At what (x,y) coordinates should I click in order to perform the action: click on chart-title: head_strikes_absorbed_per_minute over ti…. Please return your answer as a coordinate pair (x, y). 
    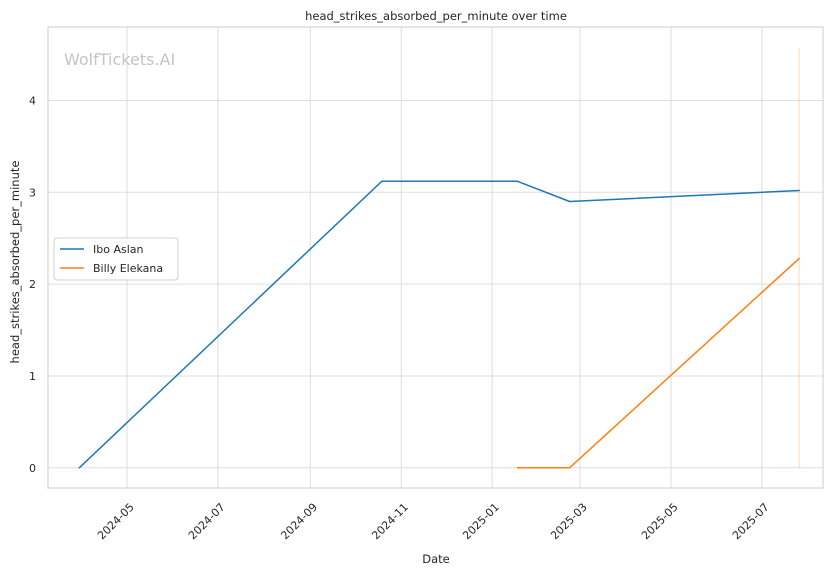
    Looking at the image, I should click on (436, 16).